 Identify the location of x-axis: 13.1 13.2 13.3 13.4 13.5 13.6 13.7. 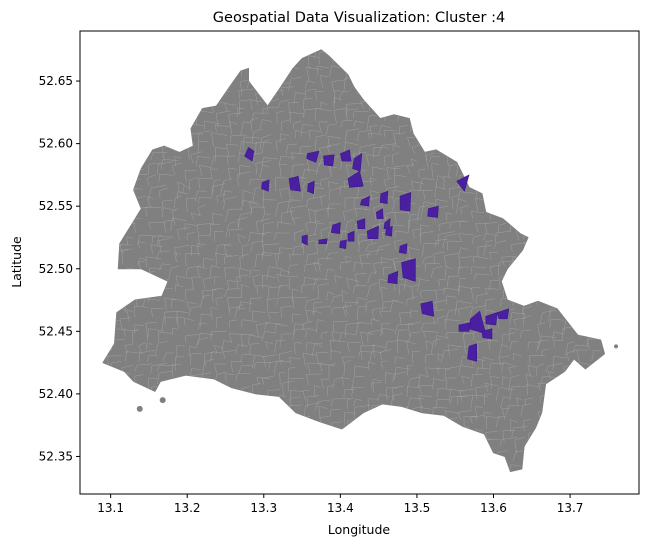
(340, 504).